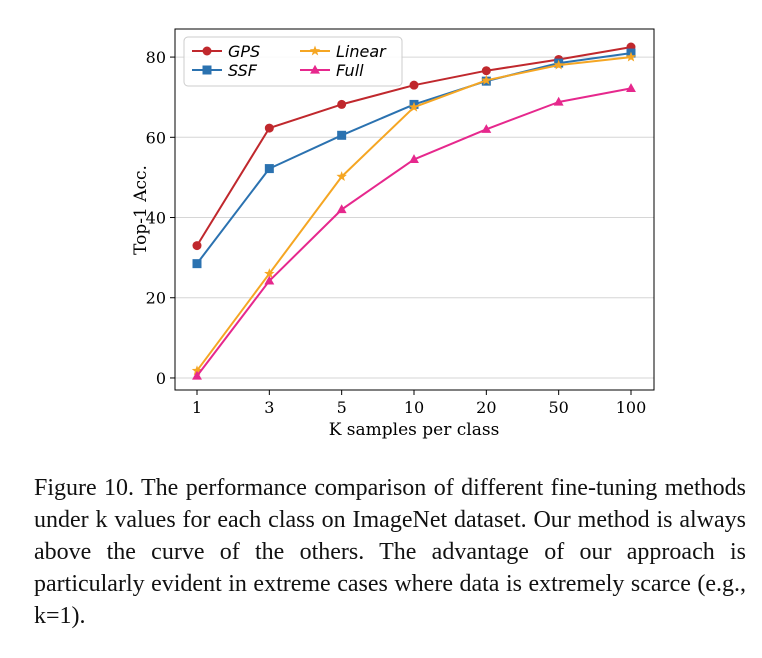 This screenshot has width=762, height=658. I want to click on x-tick-label: 5, so click(342, 407).